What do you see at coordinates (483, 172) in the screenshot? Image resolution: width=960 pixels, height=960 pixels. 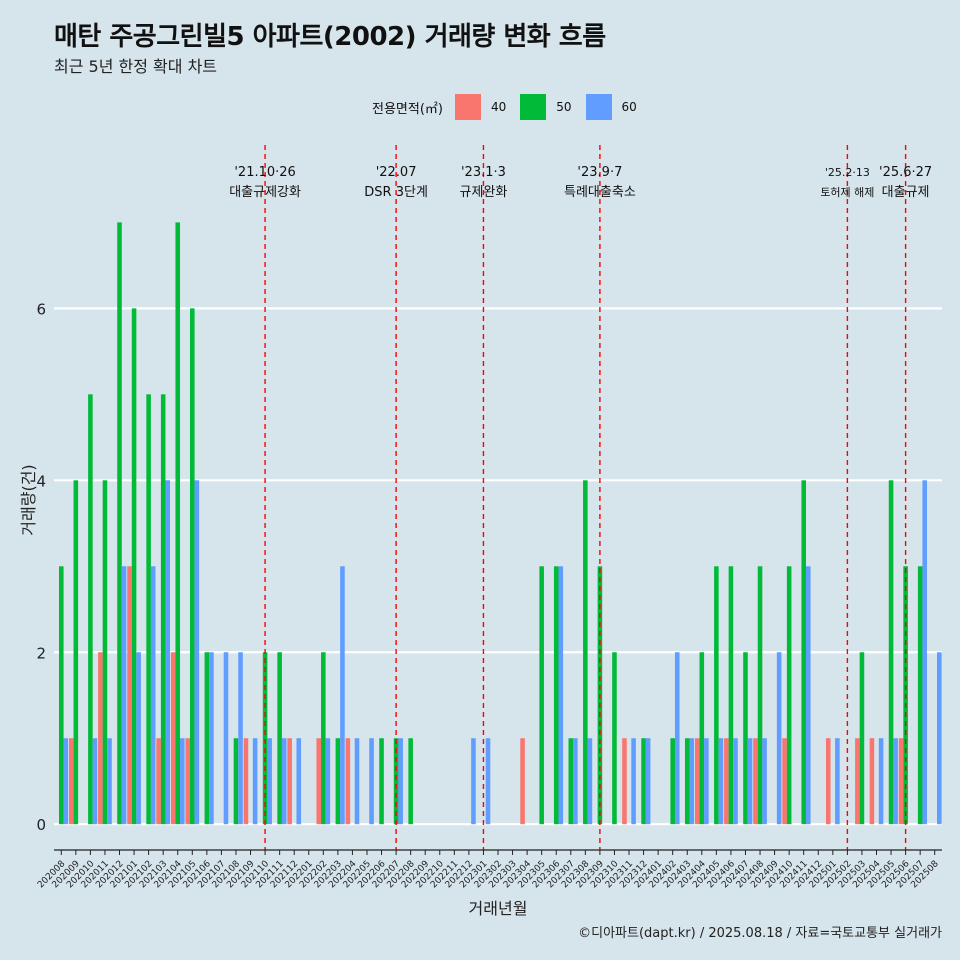 I see `event-date: '23.1·3` at bounding box center [483, 172].